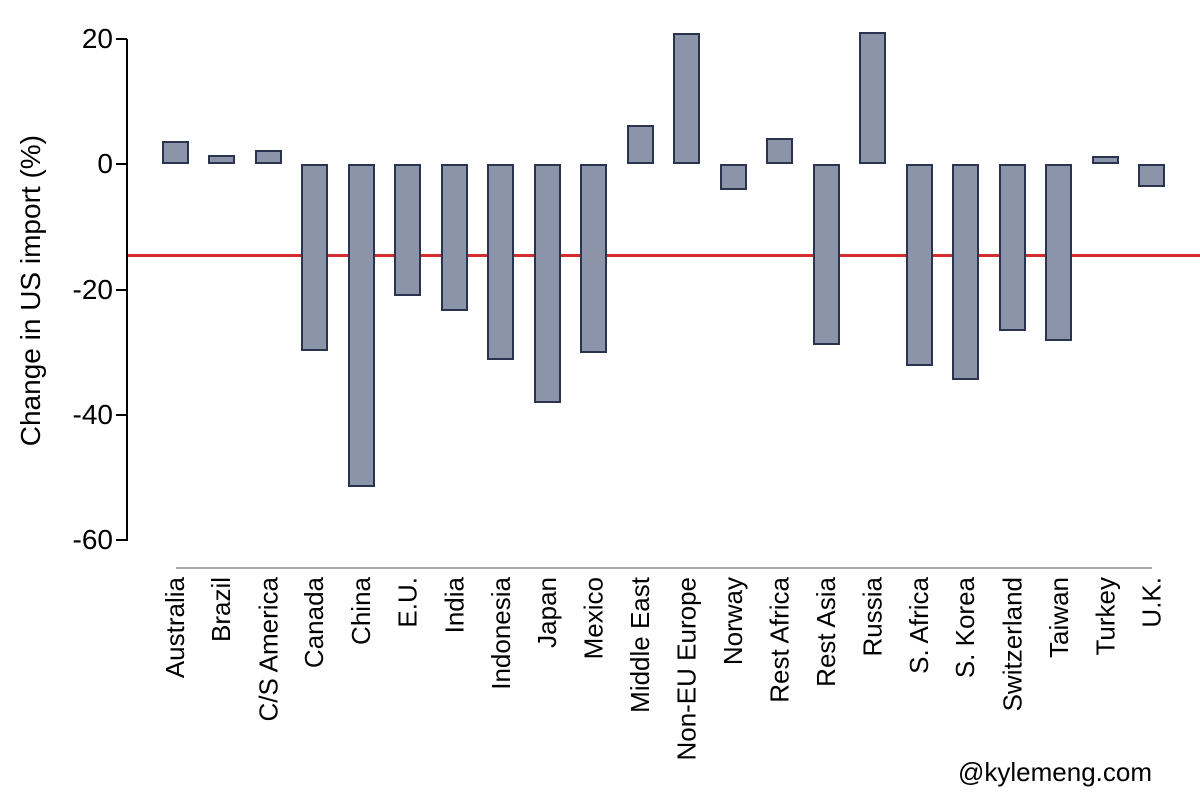  I want to click on x-axis-label-c-s-america: C/S America, so click(268, 649).